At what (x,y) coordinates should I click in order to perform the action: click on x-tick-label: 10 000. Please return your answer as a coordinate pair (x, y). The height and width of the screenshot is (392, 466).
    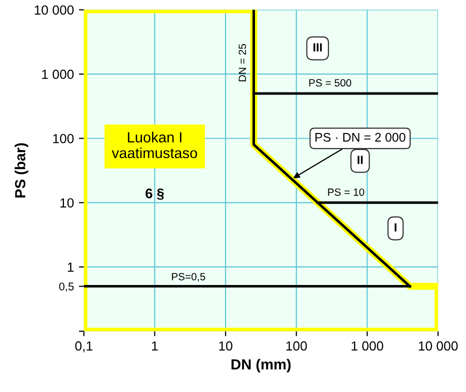
    Looking at the image, I should click on (438, 346).